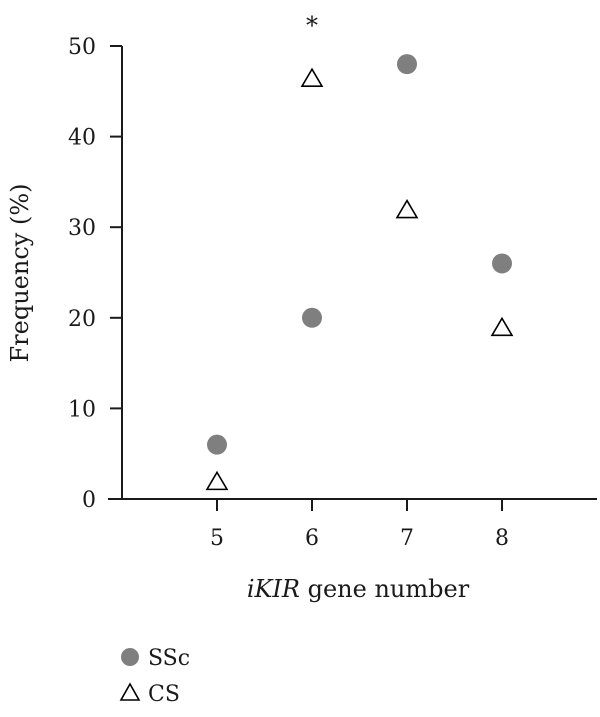  I want to click on y-tick-label: 10, so click(82, 409).